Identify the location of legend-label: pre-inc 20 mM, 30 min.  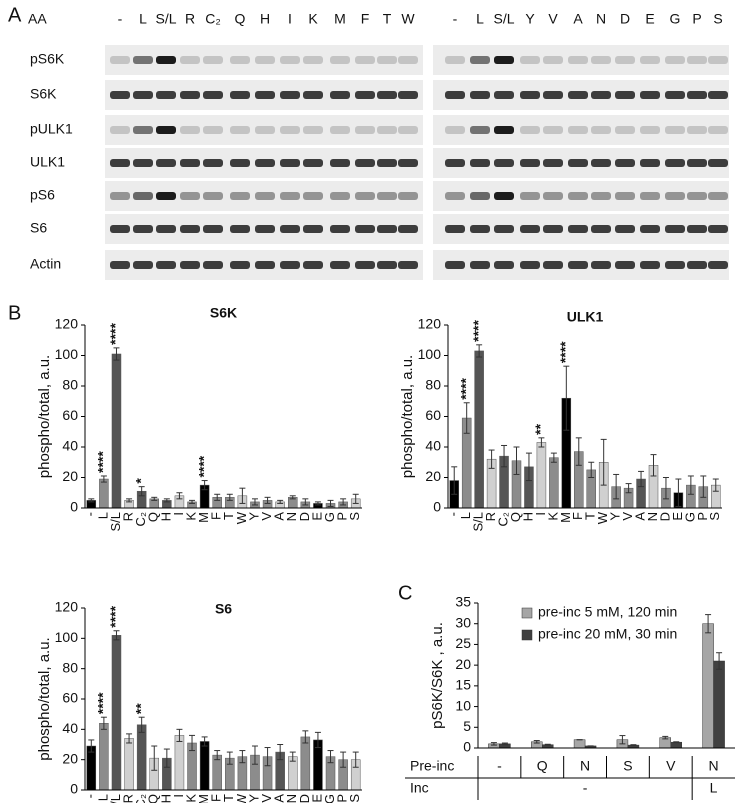
(607, 634).